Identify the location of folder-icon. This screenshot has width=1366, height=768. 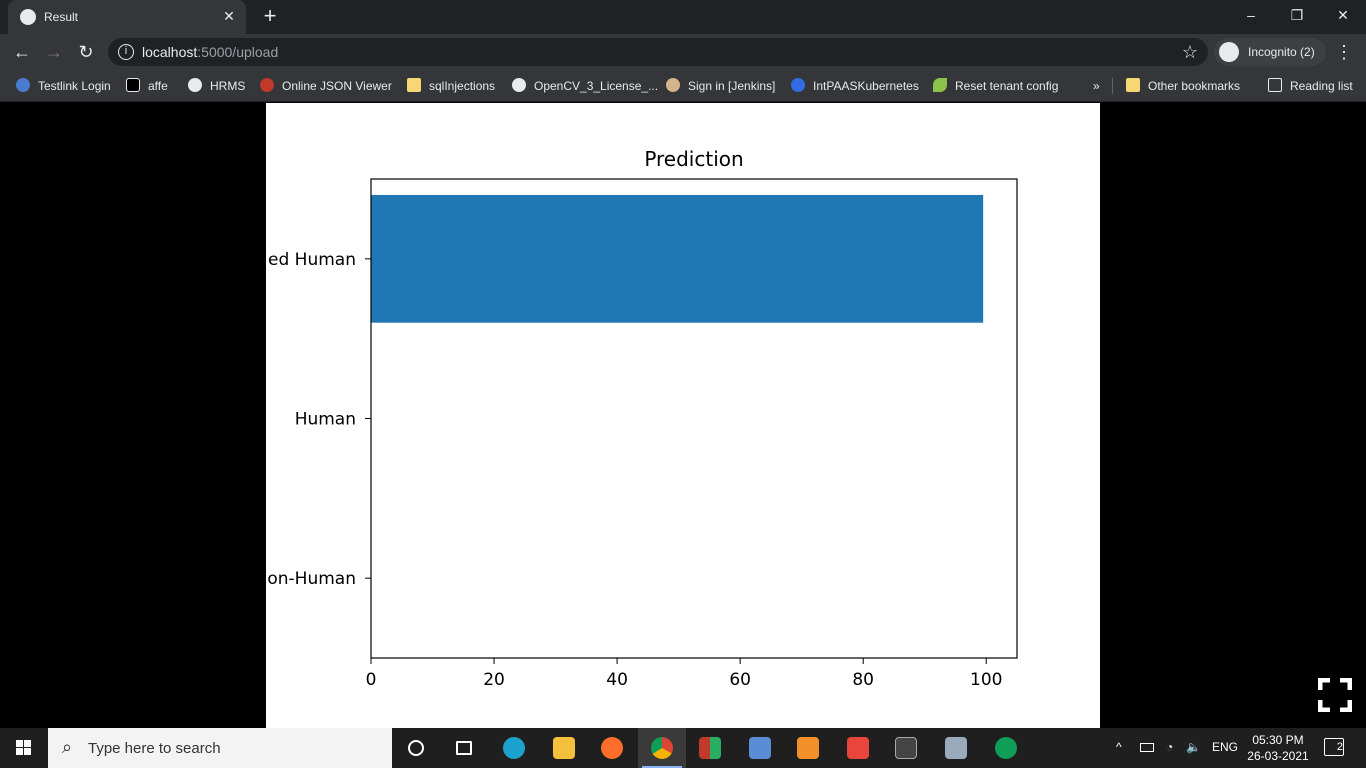
(1133, 85).